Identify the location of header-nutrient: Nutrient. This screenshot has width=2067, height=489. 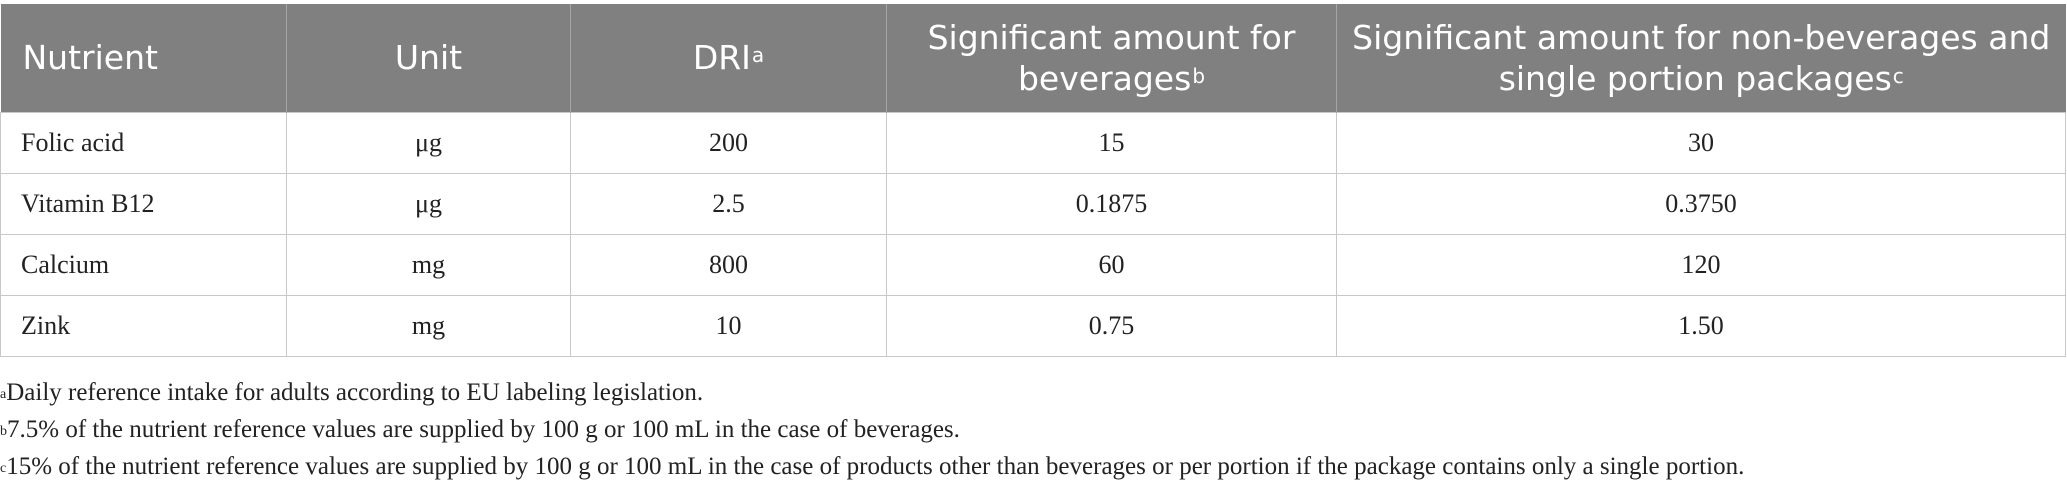
(143, 58).